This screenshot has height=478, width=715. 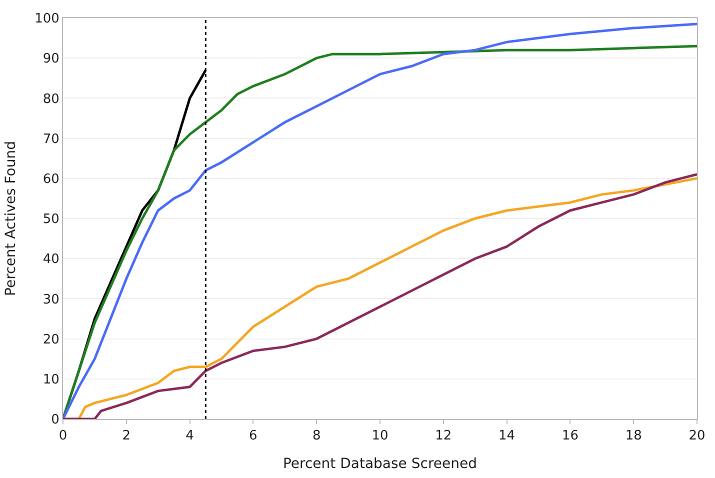 What do you see at coordinates (51, 179) in the screenshot?
I see `y-tick-label: 60` at bounding box center [51, 179].